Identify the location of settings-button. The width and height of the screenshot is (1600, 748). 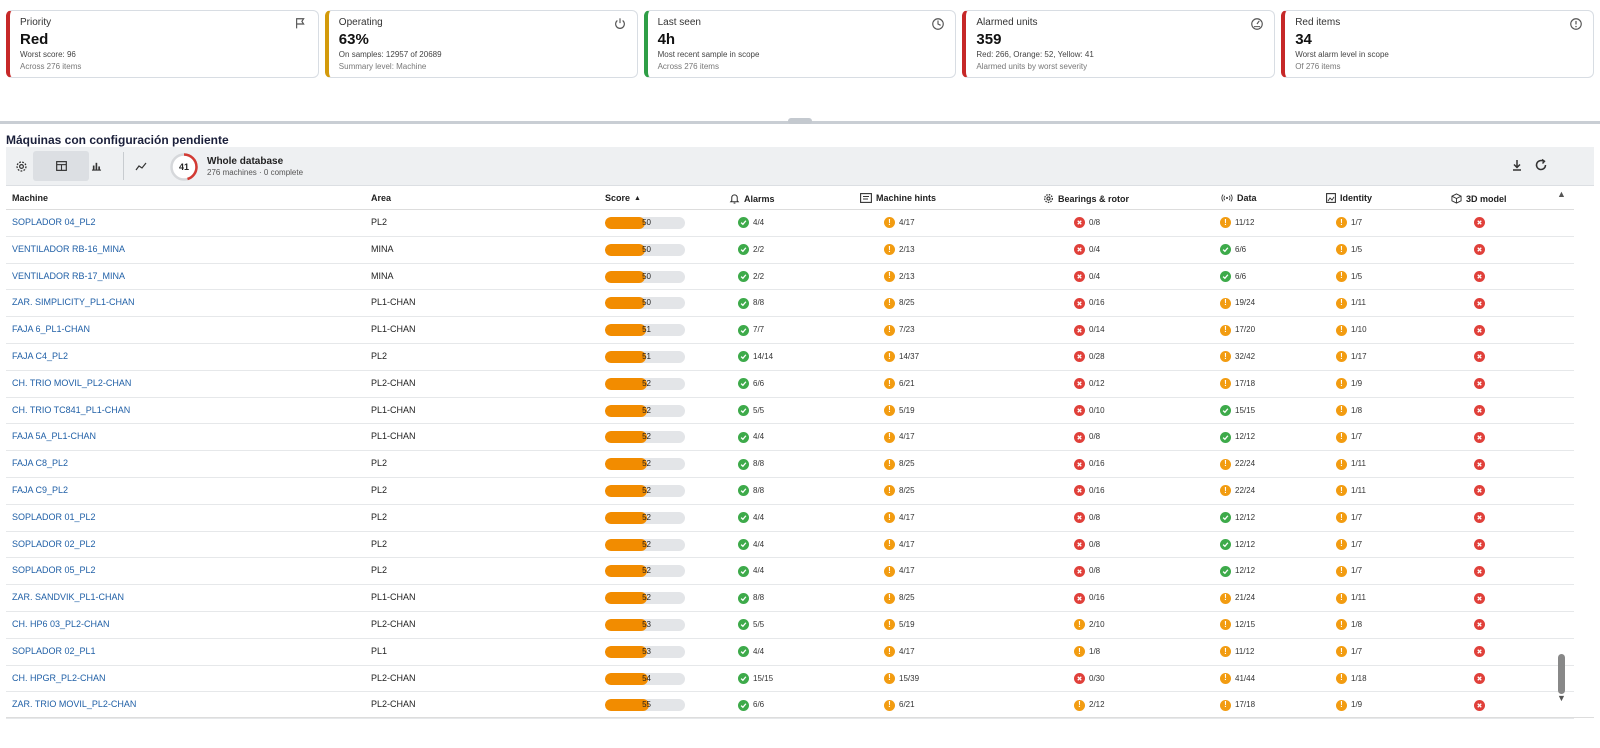
(21, 166).